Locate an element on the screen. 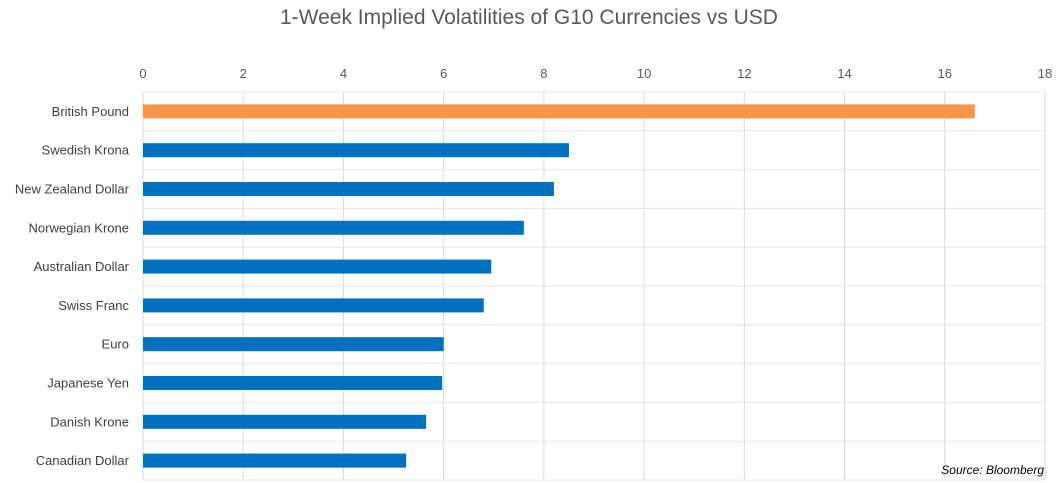 The height and width of the screenshot is (483, 1058). x-tick-label: 12 is located at coordinates (744, 73).